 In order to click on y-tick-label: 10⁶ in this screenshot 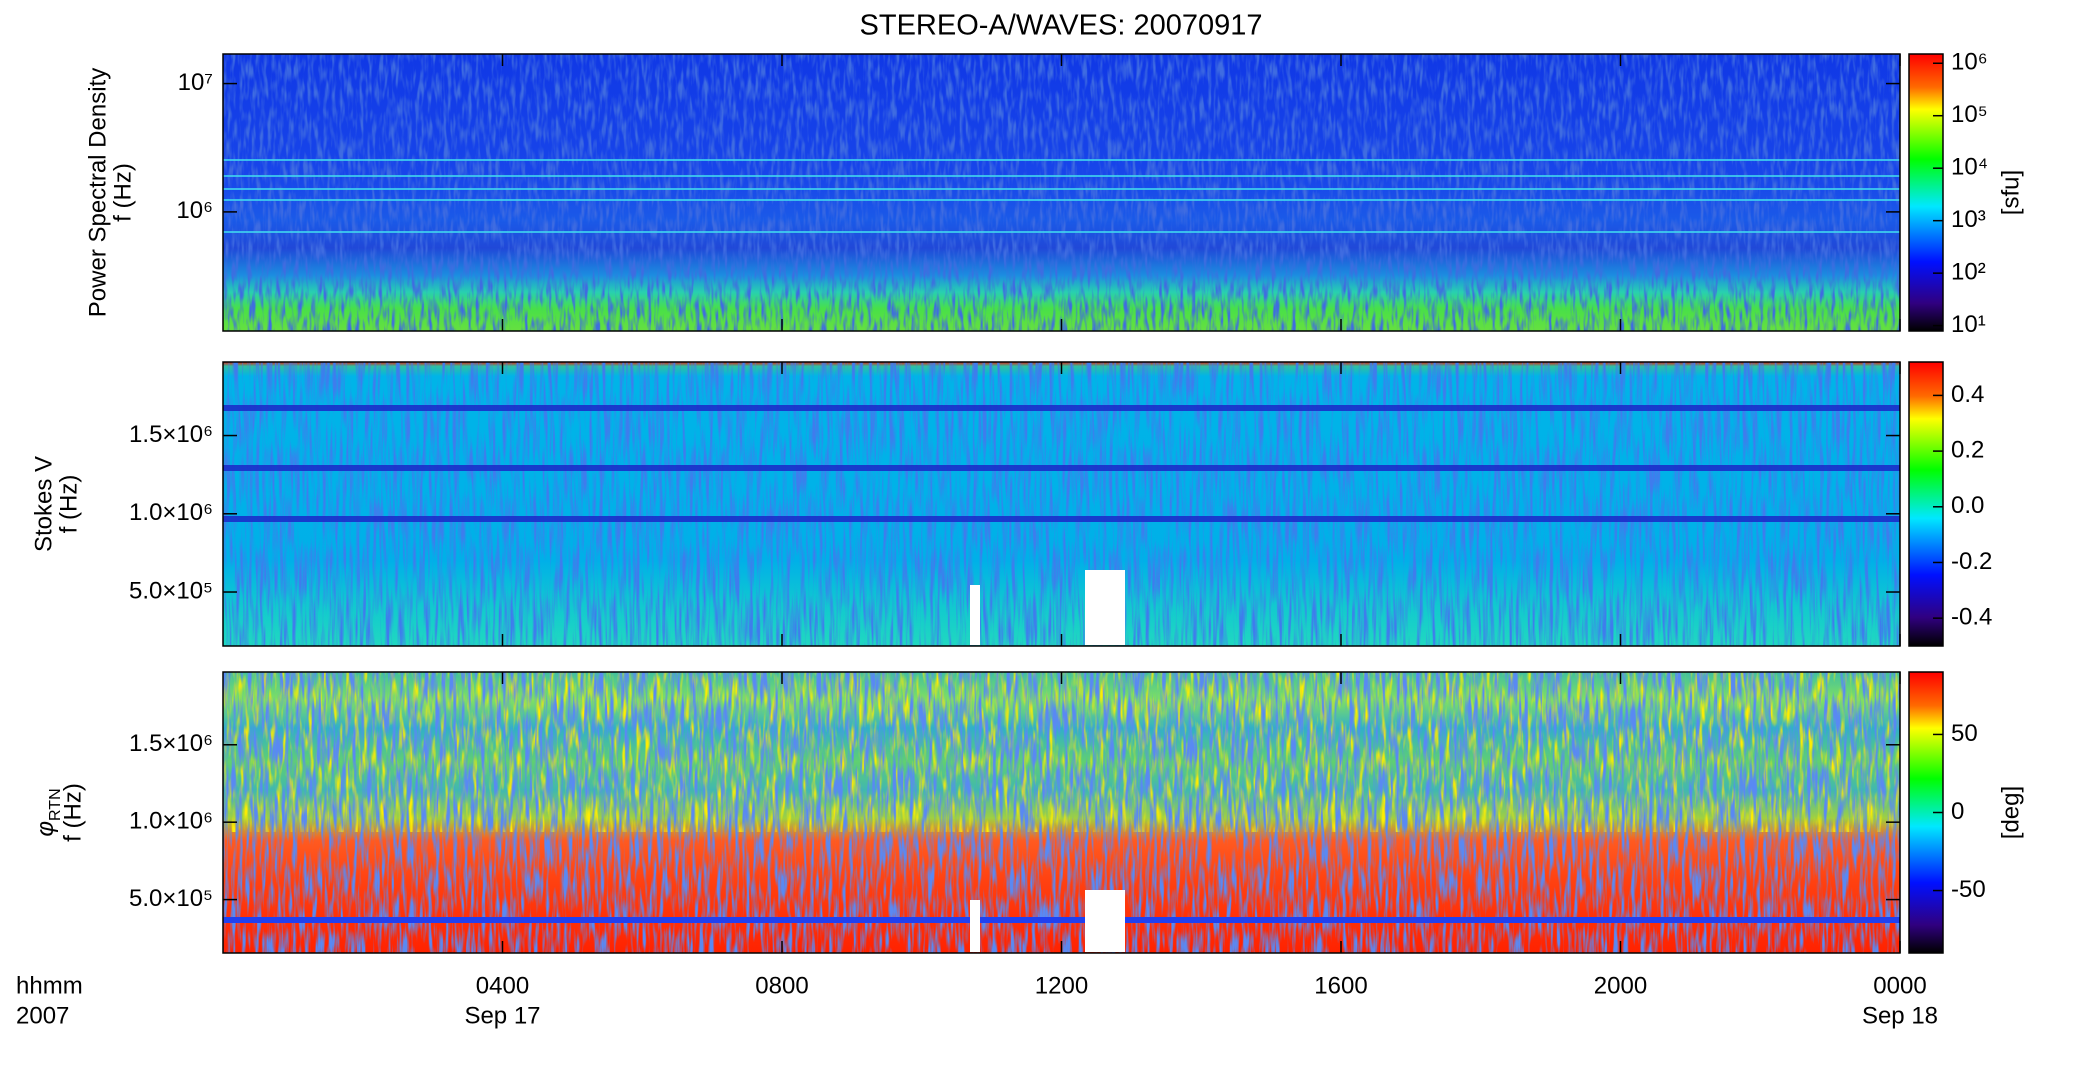, I will do `click(194, 210)`.